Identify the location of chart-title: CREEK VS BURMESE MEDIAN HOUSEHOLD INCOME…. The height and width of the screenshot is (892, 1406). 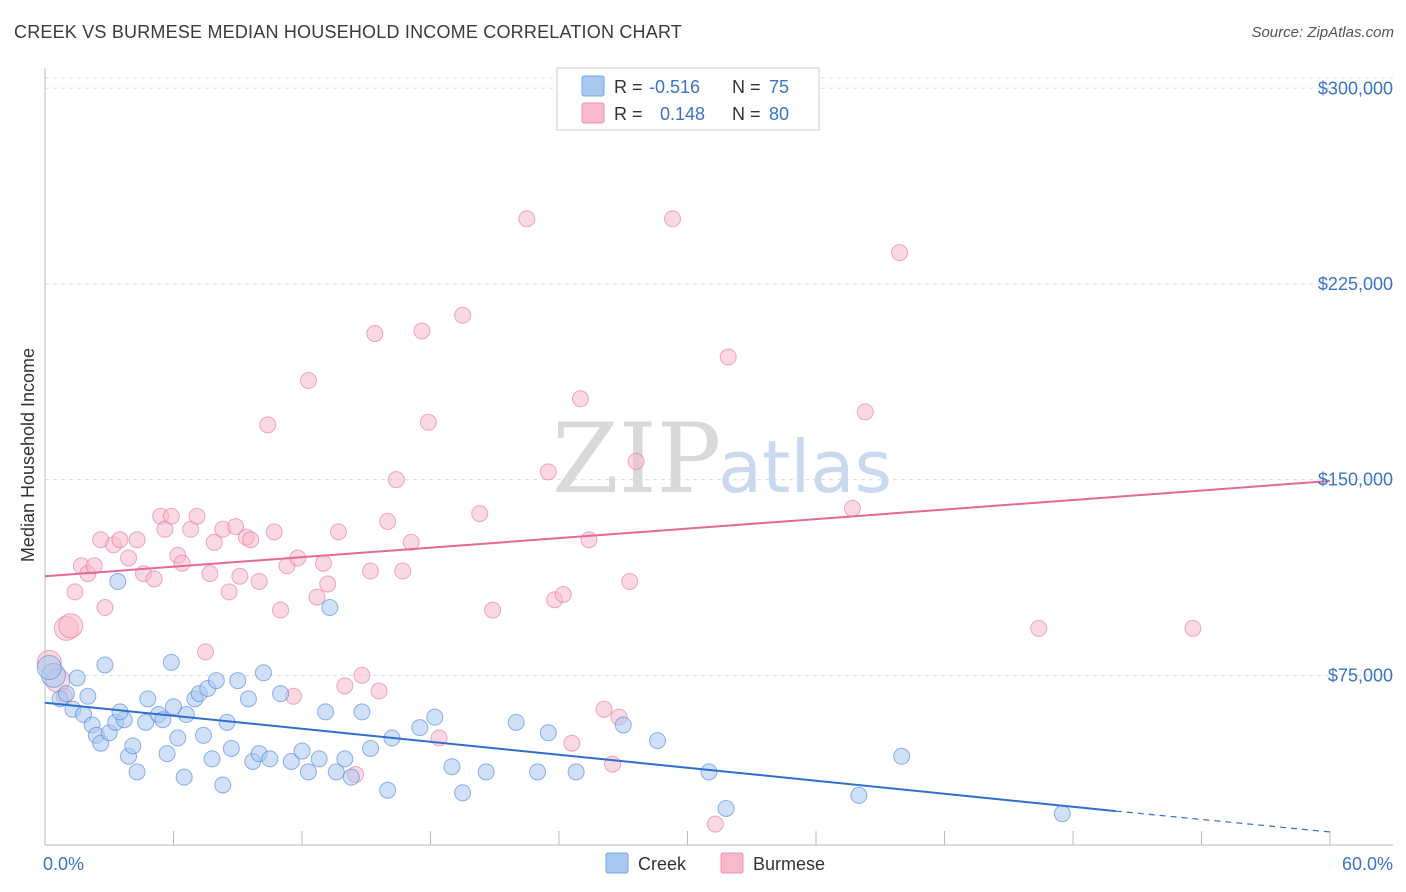
(348, 32).